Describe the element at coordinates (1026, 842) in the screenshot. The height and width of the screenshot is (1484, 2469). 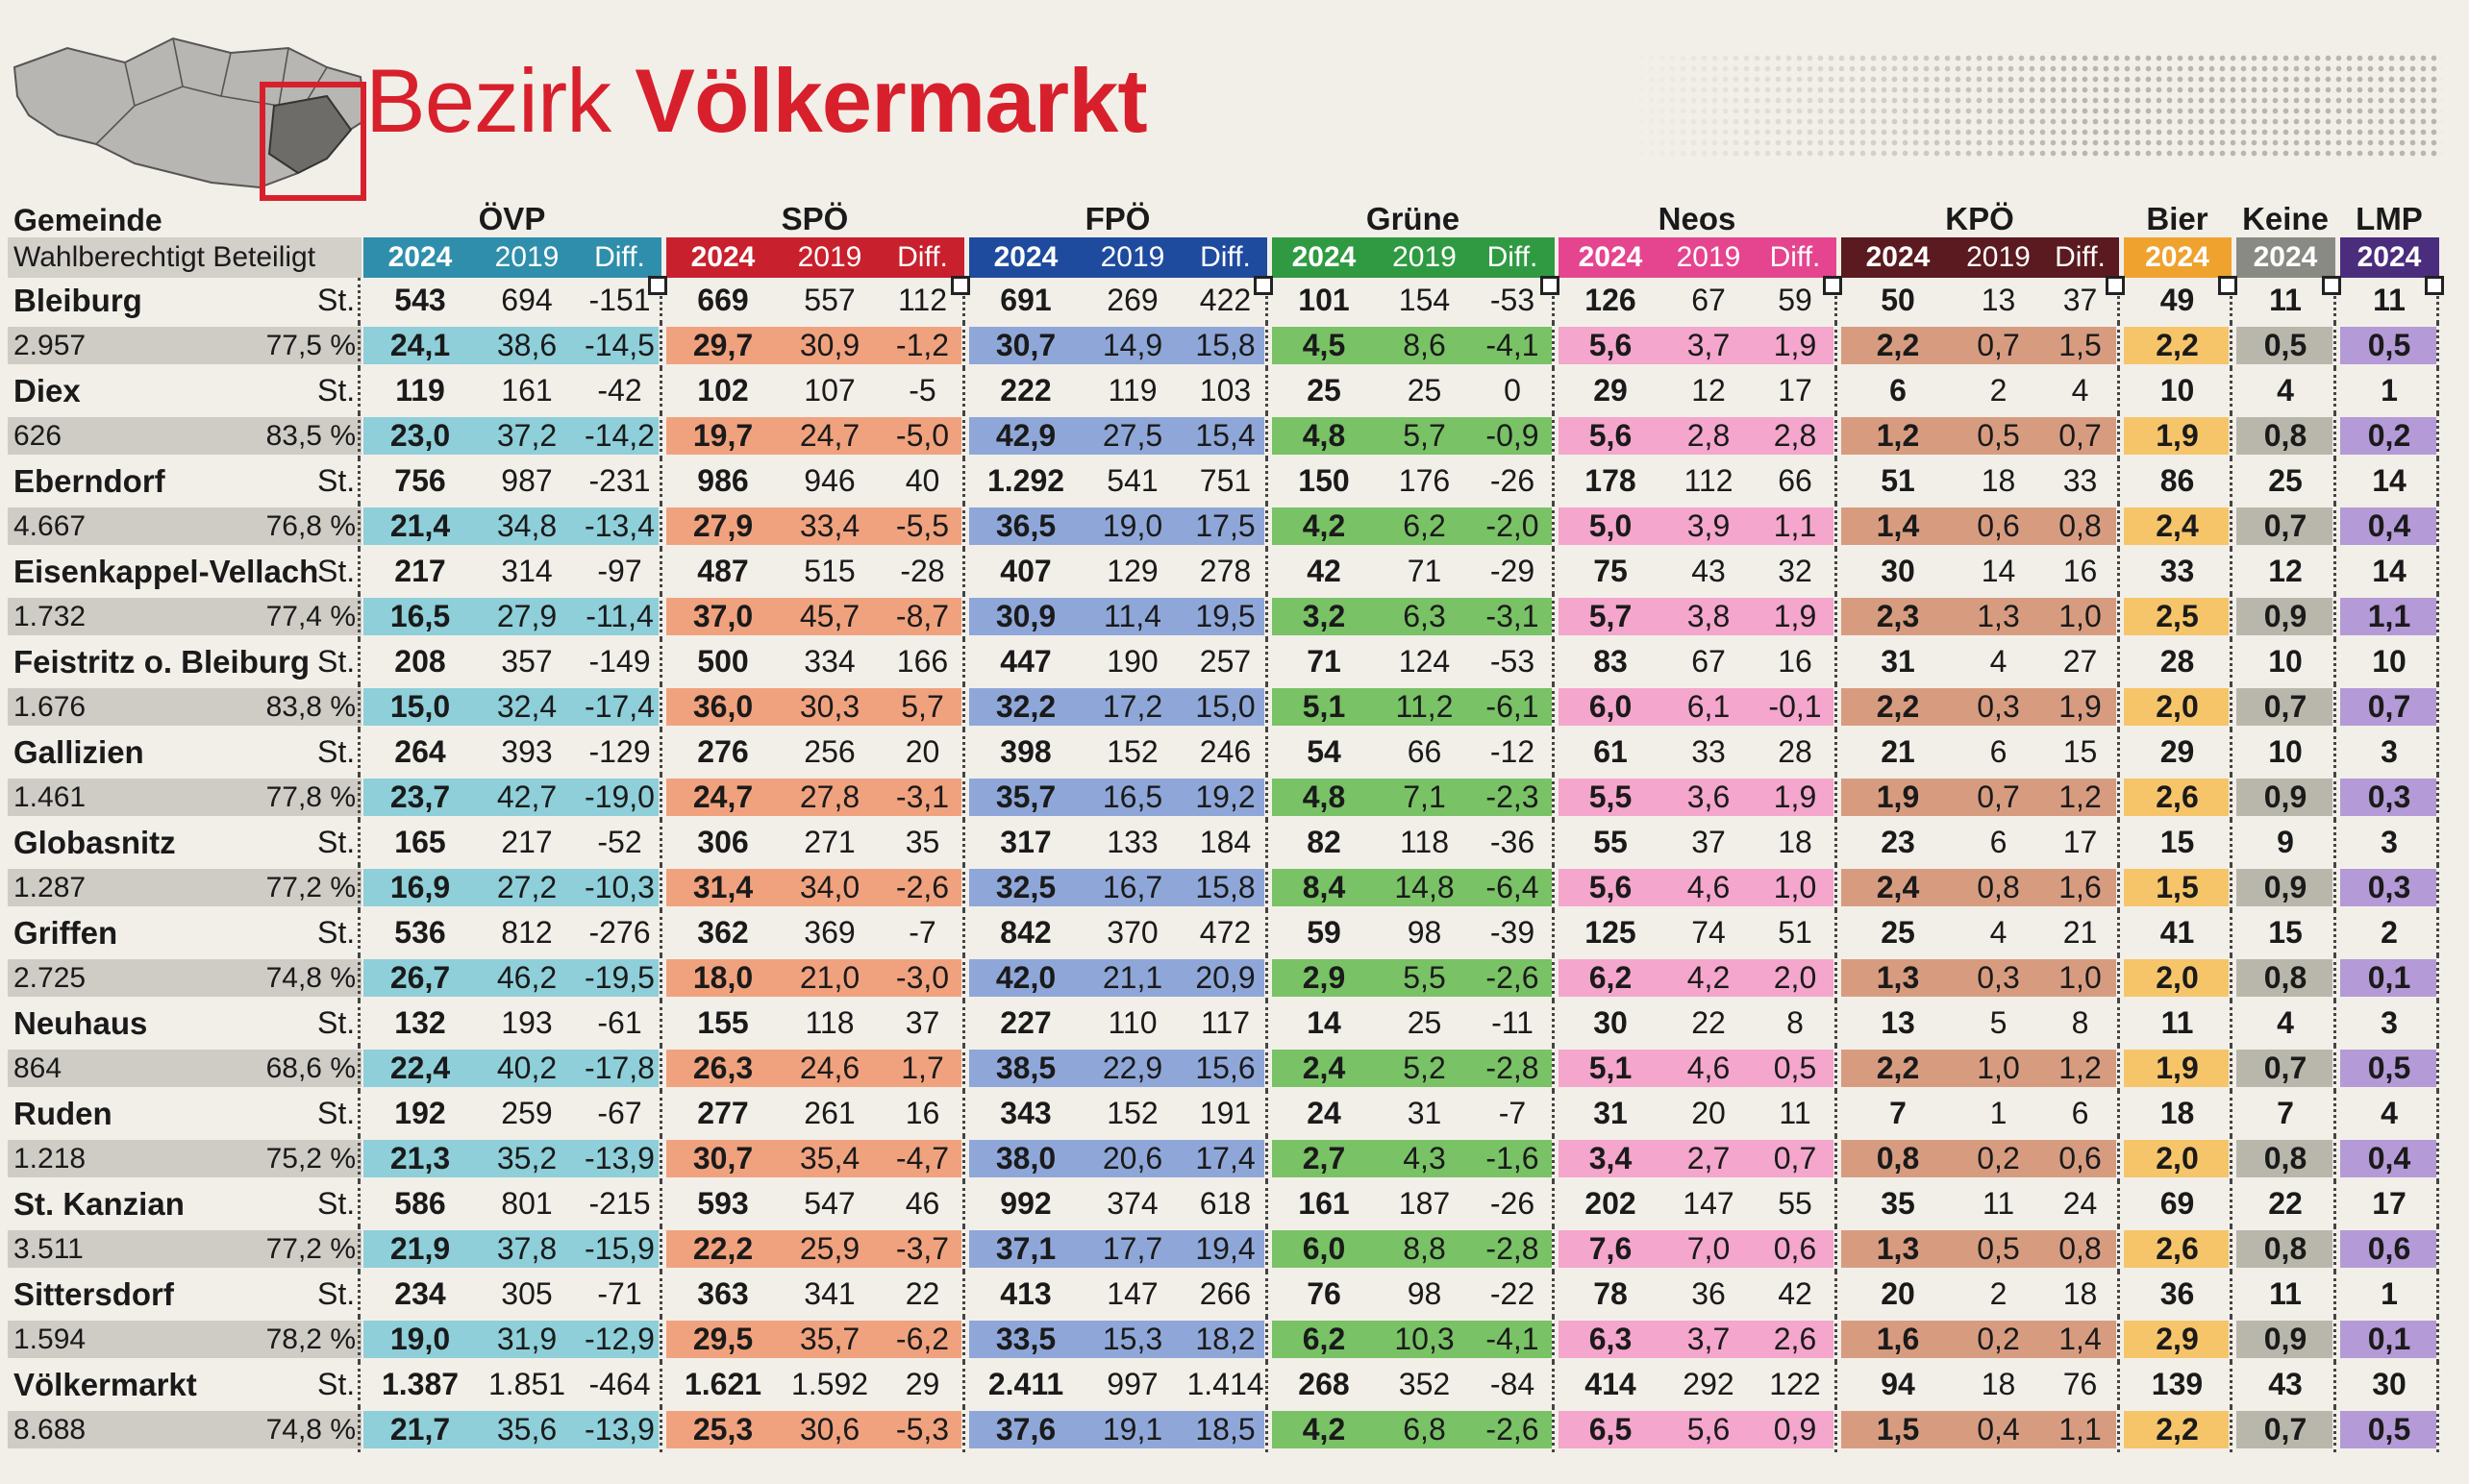
I see `value-cell: 317` at that location.